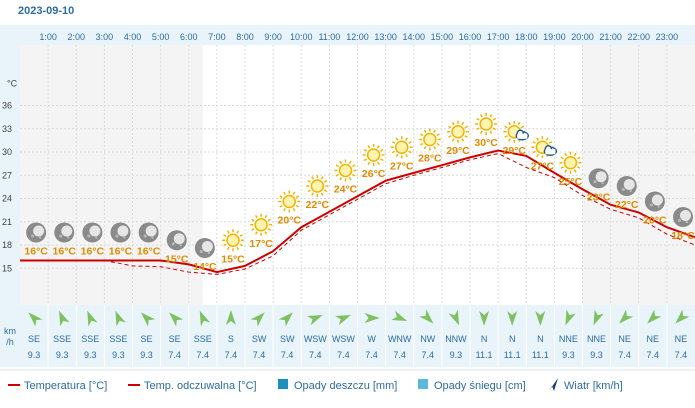  Describe the element at coordinates (571, 182) in the screenshot. I see `temperature-label: 25°C` at that location.